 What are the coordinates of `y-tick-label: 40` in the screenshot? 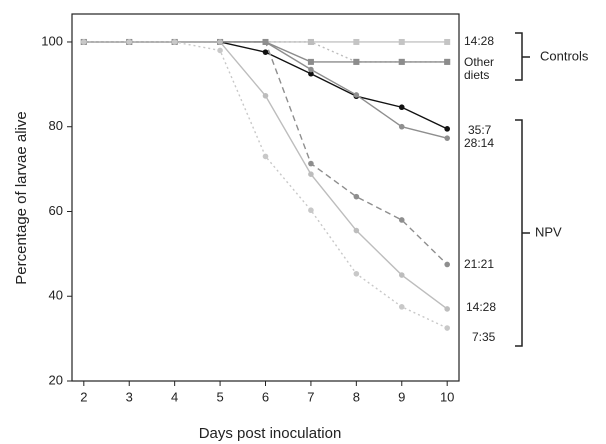 It's located at (56, 295).